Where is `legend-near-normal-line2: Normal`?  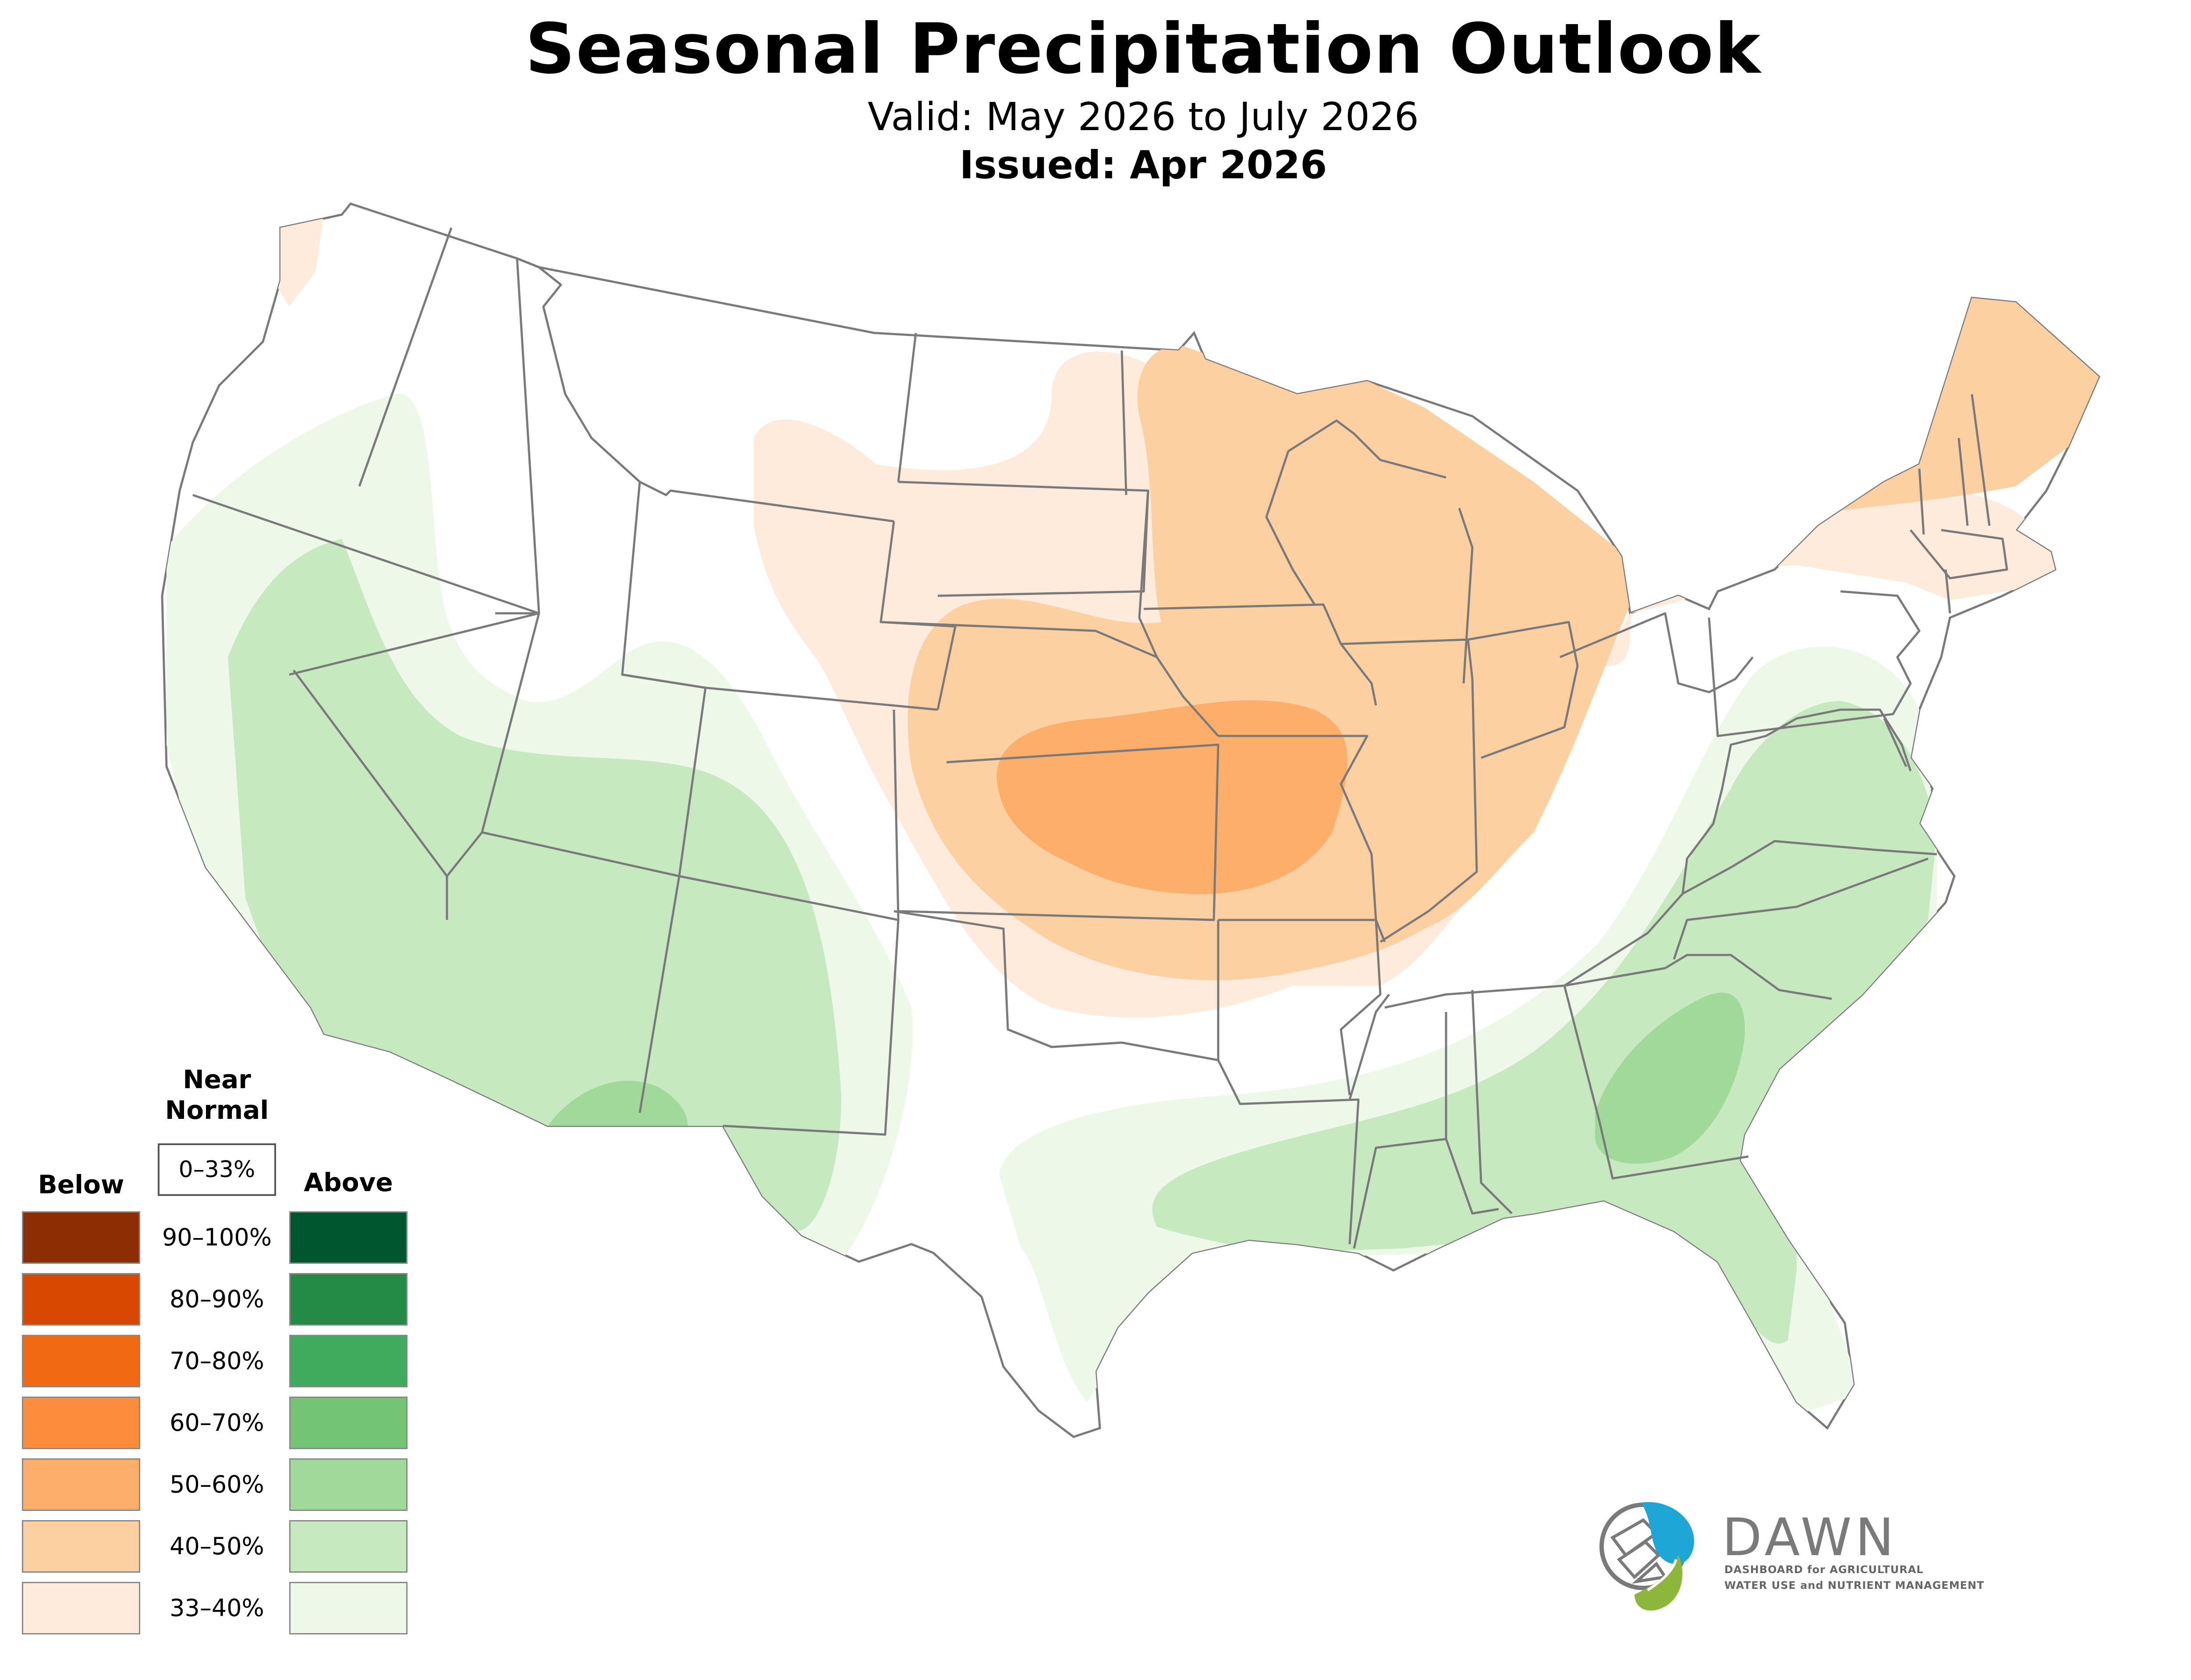 legend-near-normal-line2: Normal is located at coordinates (217, 1110).